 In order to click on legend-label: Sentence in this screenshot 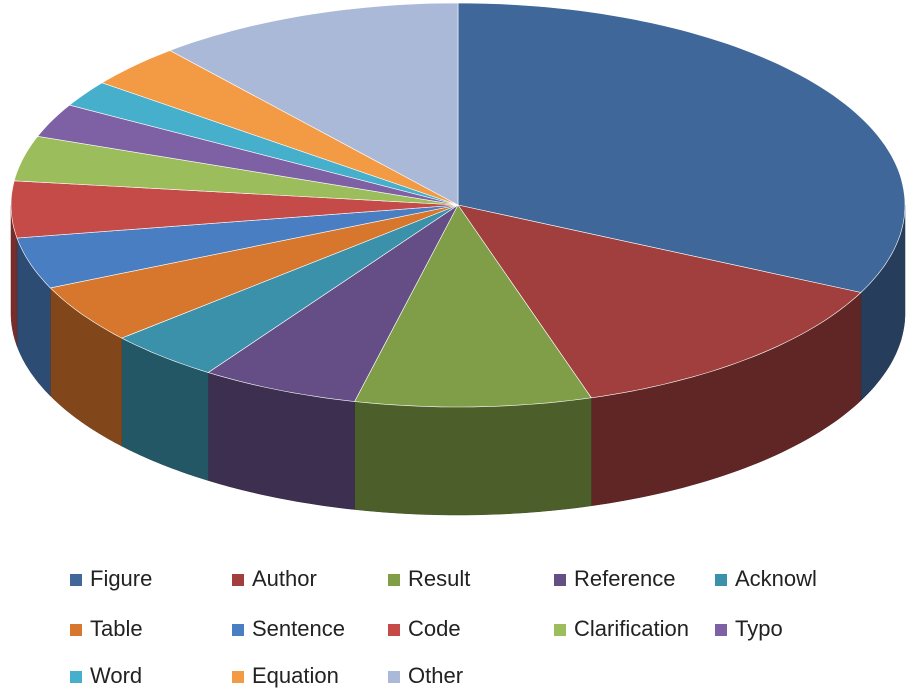, I will do `click(298, 628)`.